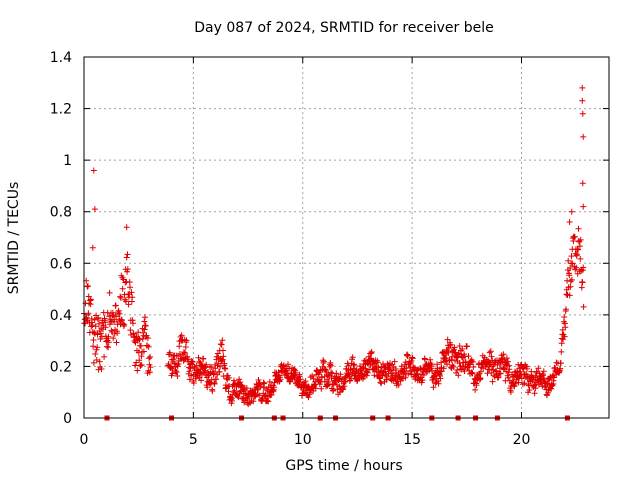 The width and height of the screenshot is (640, 480). What do you see at coordinates (193, 440) in the screenshot?
I see `x-tick-label: 5` at bounding box center [193, 440].